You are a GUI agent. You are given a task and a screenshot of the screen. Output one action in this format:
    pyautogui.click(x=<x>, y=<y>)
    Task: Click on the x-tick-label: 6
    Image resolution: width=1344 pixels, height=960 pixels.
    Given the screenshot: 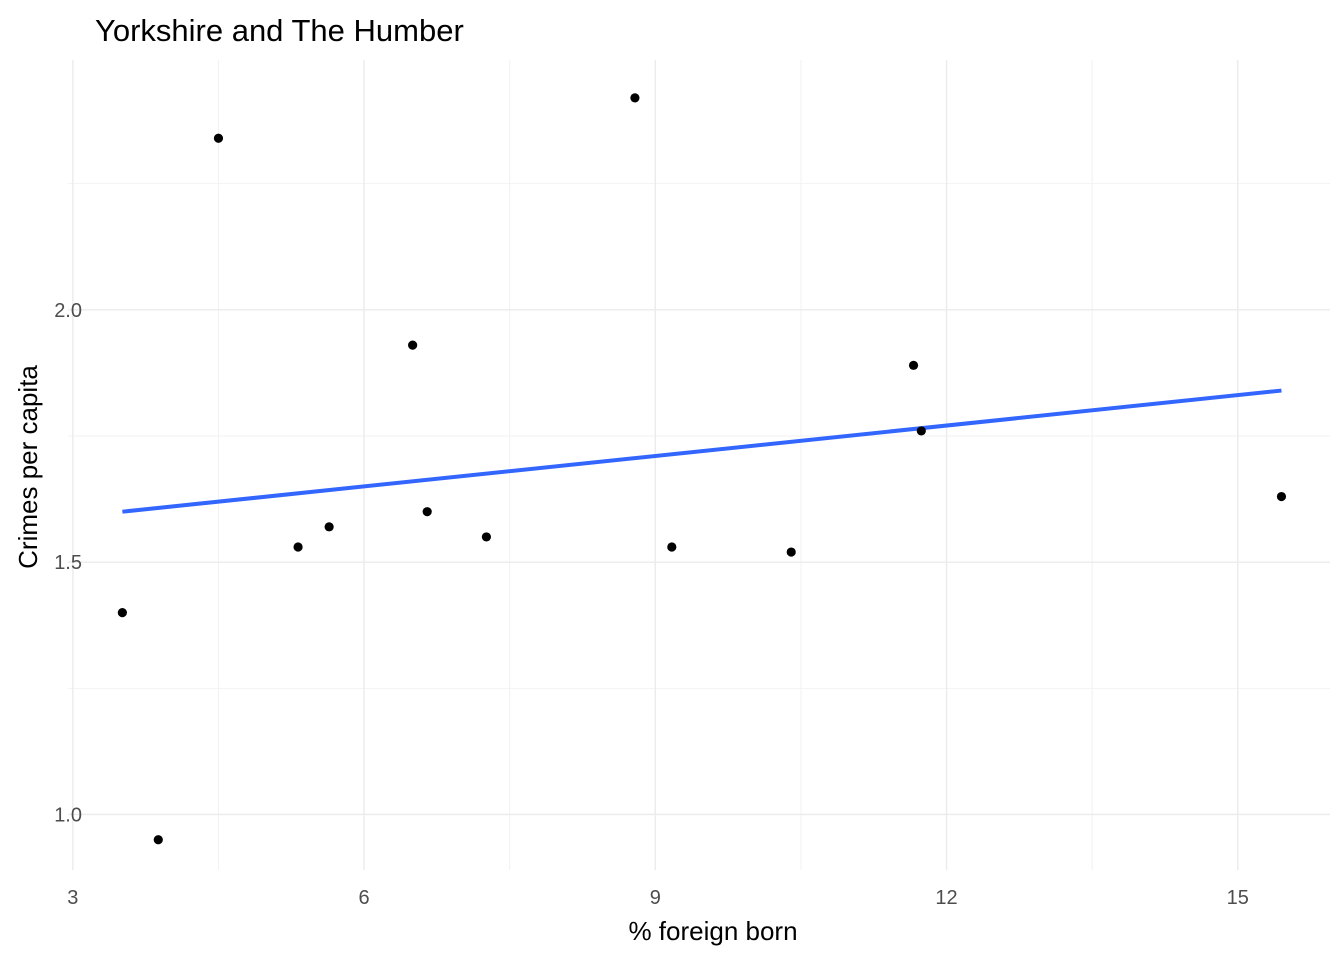 What is the action you would take?
    pyautogui.click(x=364, y=898)
    